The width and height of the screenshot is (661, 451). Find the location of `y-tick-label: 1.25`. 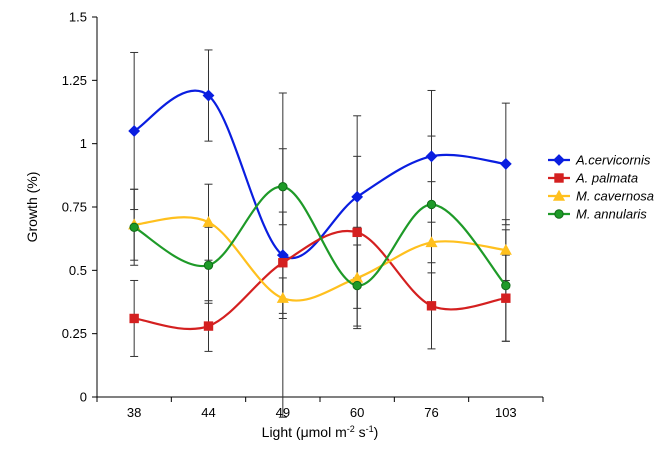

y-tick-label: 1.25 is located at coordinates (74, 80).